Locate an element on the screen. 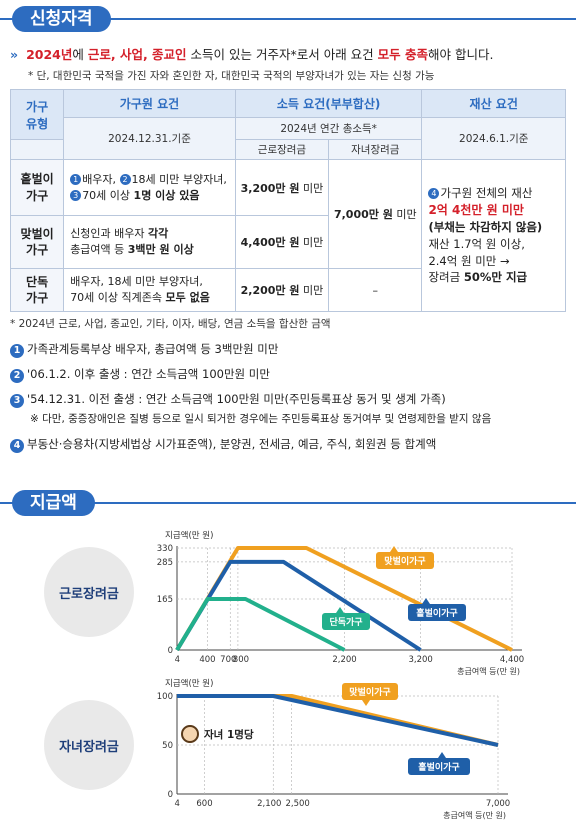 This screenshot has height=827, width=576. section-header-eligibility: 신청자격 is located at coordinates (288, 19).